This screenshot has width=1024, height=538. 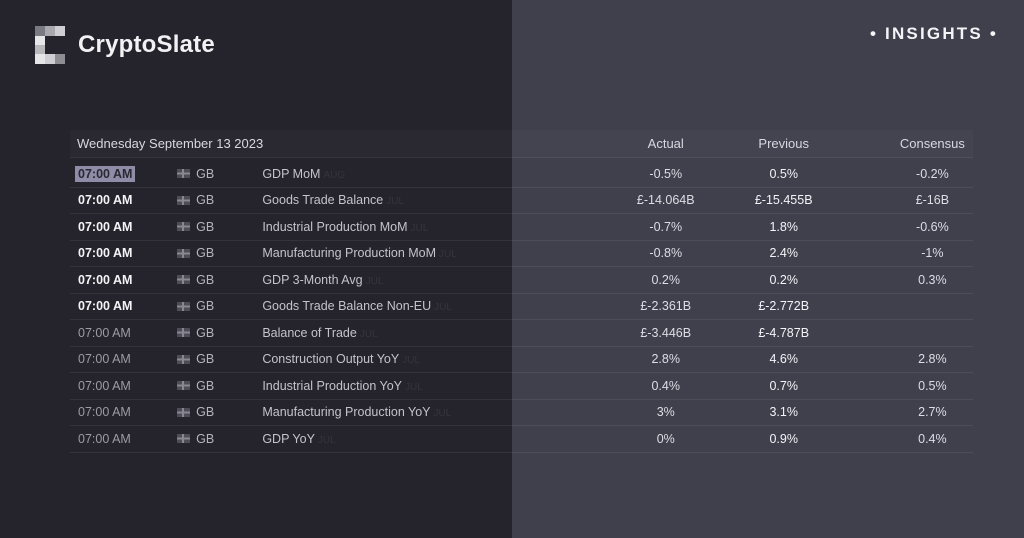 What do you see at coordinates (932, 359) in the screenshot?
I see `consensus-value: 2.8%` at bounding box center [932, 359].